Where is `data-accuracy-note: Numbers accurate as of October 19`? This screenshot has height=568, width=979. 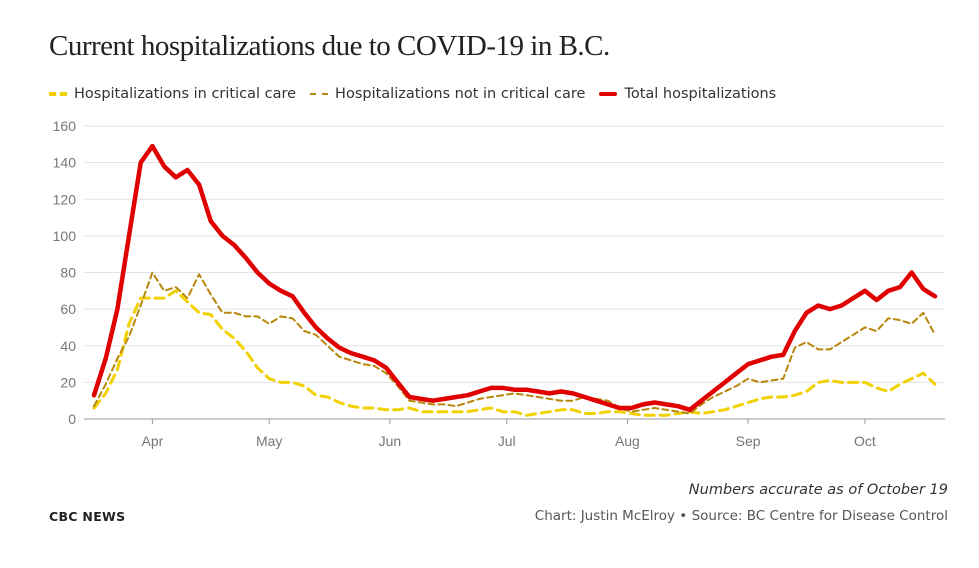
data-accuracy-note: Numbers accurate as of October 19 is located at coordinates (818, 490).